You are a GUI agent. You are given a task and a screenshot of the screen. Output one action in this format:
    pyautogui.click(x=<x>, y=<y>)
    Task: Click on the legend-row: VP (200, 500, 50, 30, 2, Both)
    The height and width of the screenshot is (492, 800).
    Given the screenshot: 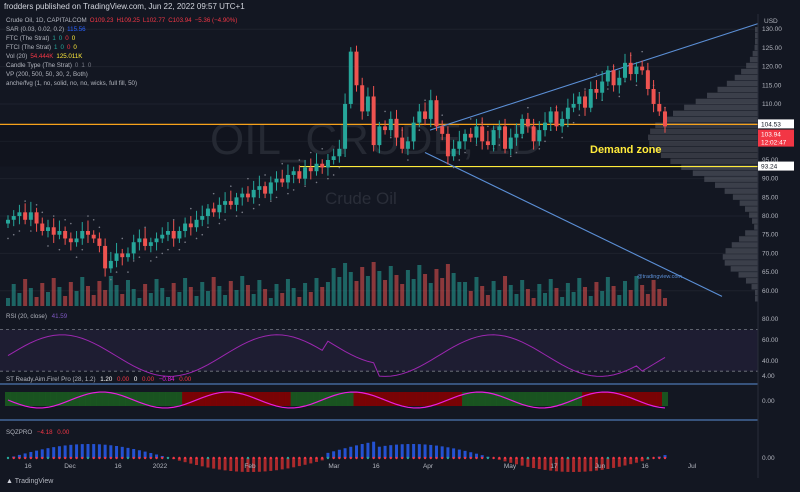 What is the action you would take?
    pyautogui.click(x=121, y=74)
    